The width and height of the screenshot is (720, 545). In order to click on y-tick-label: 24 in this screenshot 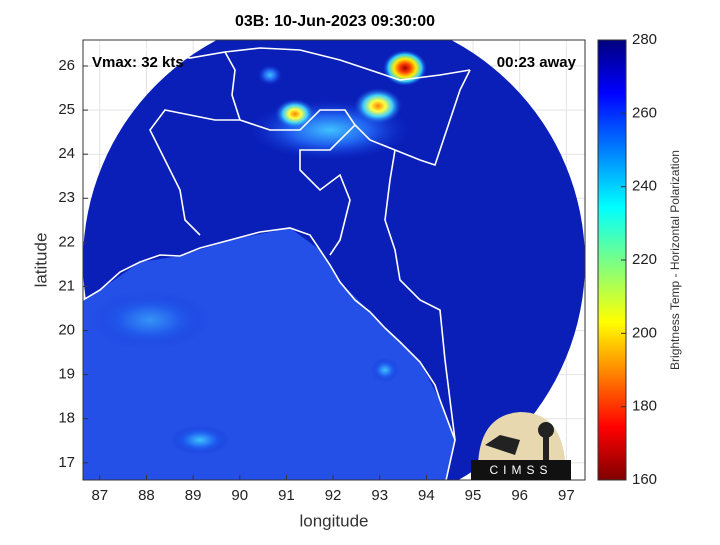, I will do `click(66, 153)`.